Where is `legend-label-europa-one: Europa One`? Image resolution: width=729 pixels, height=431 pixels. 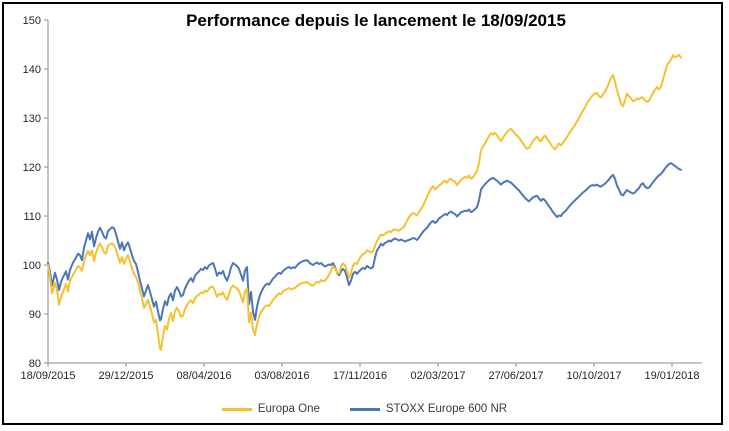
legend-label-europa-one: Europa One is located at coordinates (288, 409).